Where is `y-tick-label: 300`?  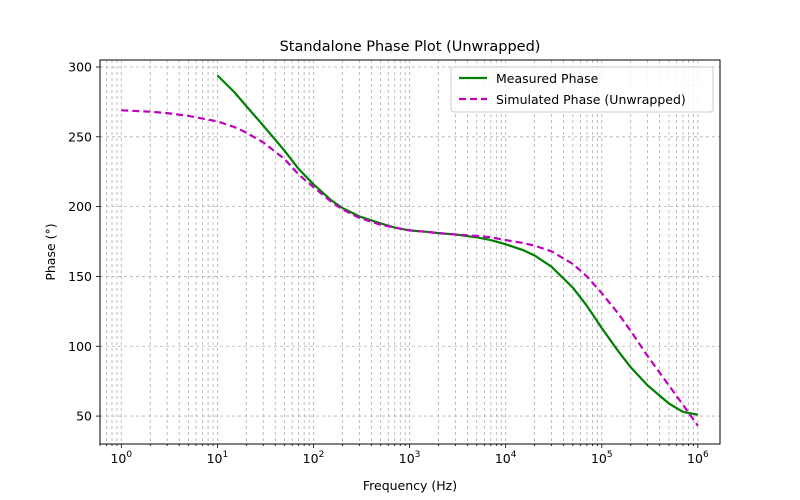
y-tick-label: 300 is located at coordinates (80, 66).